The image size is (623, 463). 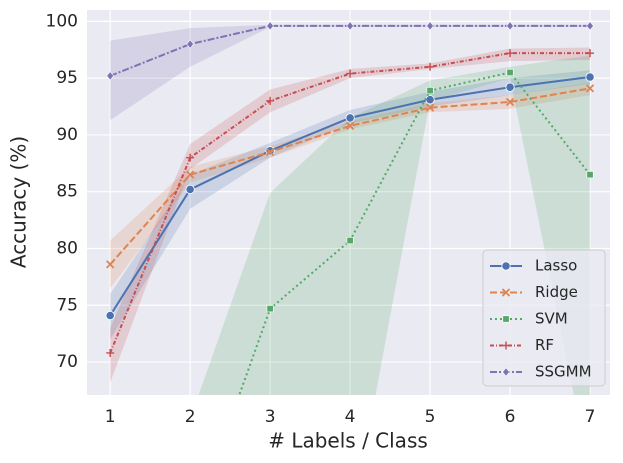 I want to click on y-tick-label: 95, so click(x=67, y=78).